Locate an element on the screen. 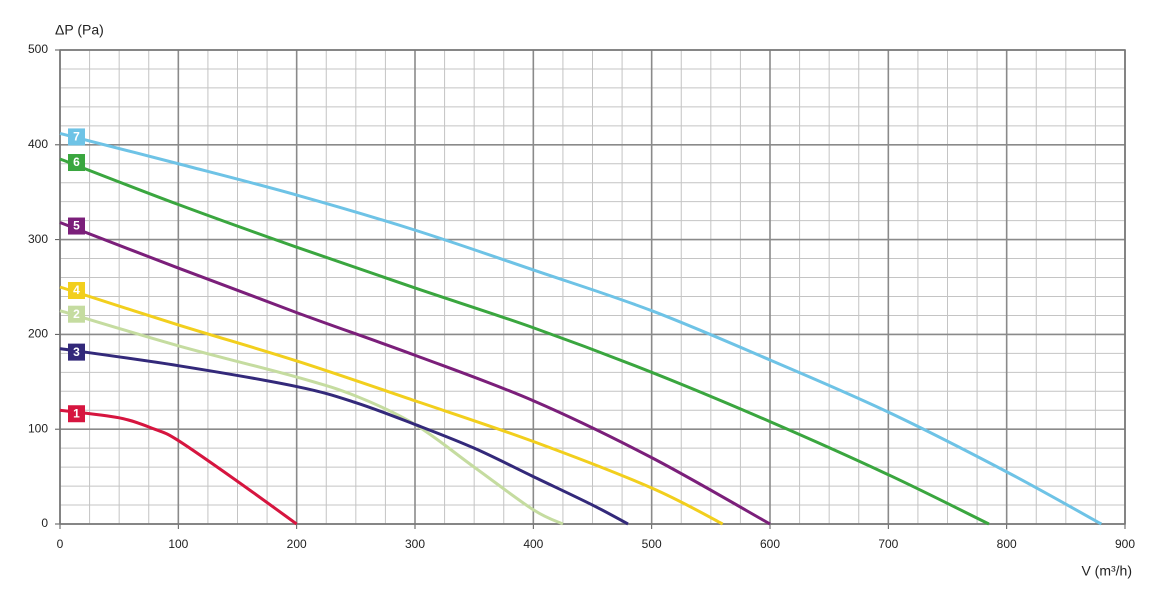 This screenshot has height=595, width=1175. legend-label: 7 is located at coordinates (76, 137).